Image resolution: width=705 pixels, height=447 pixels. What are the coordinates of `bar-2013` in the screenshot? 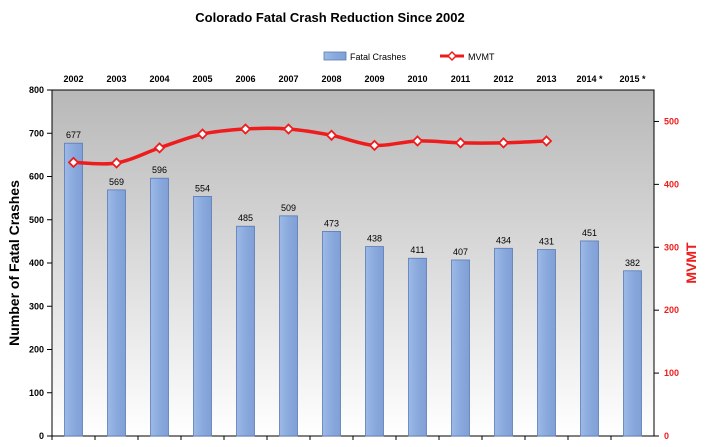 It's located at (546, 343).